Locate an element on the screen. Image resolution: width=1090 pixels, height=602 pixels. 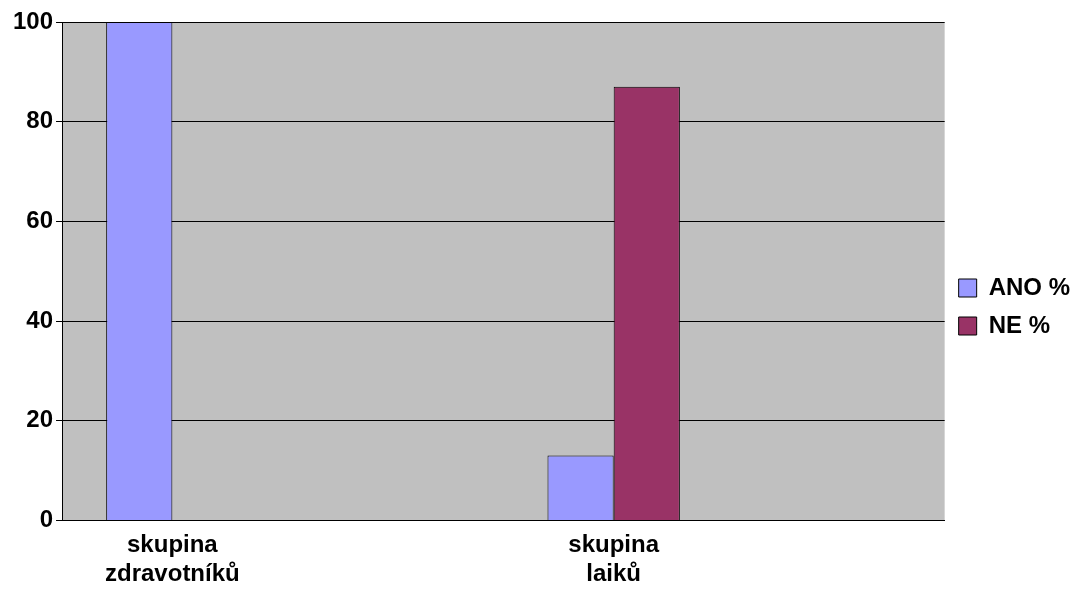
y-tick-label: 60 is located at coordinates (40, 219).